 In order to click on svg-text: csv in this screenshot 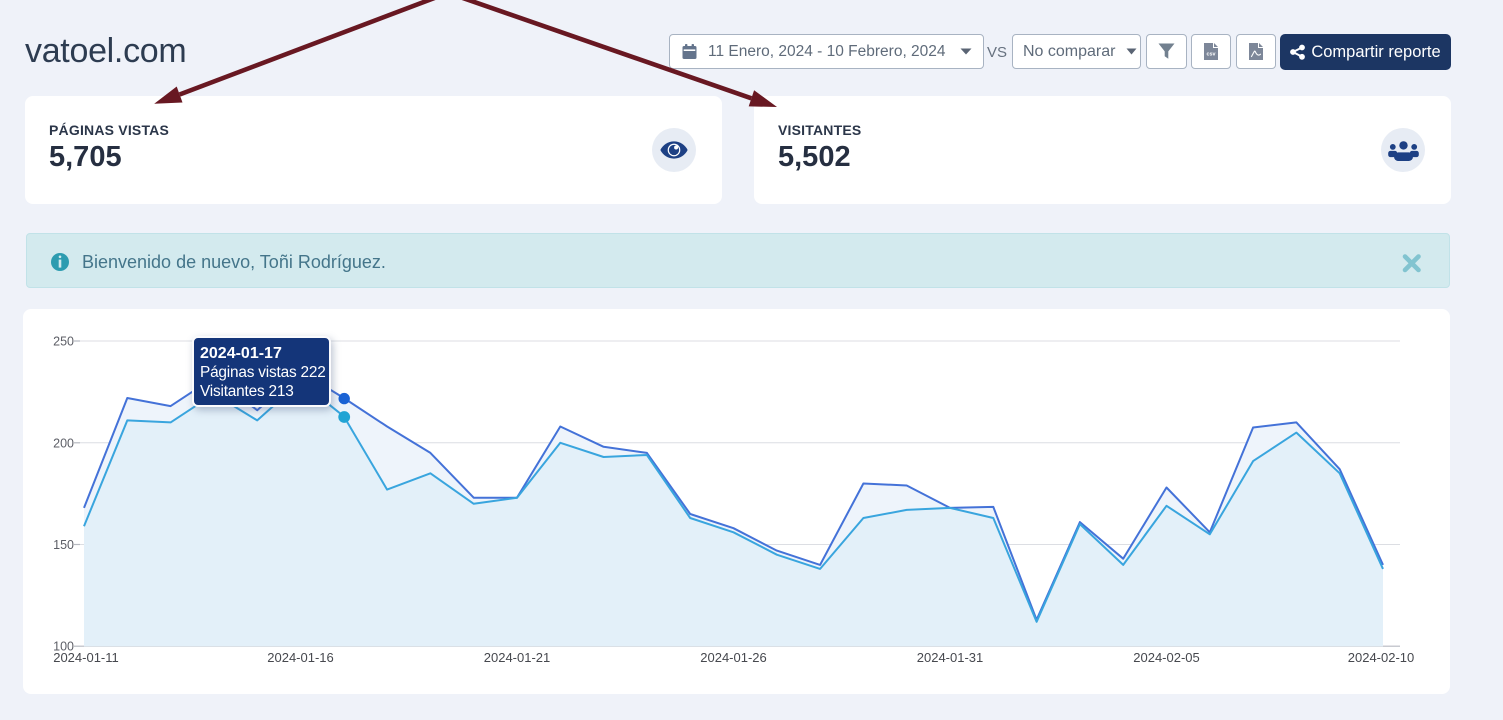, I will do `click(1211, 55)`.